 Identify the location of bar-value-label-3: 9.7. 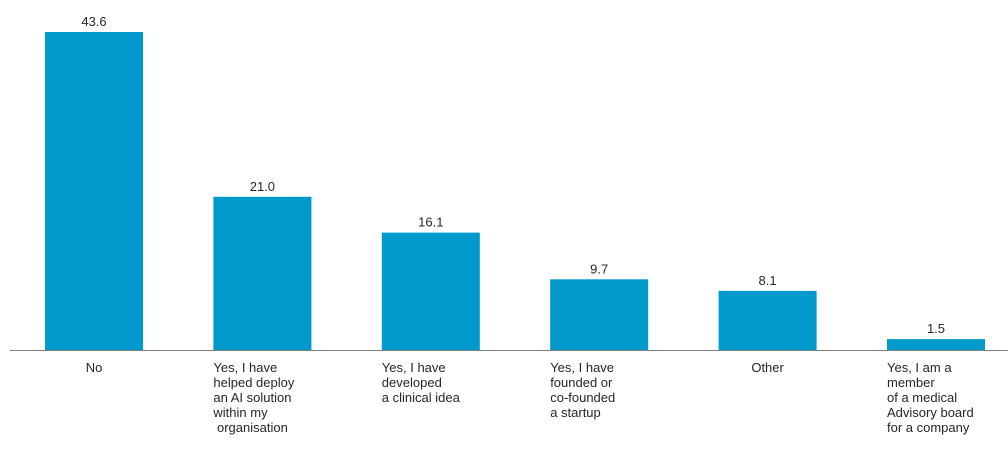
(599, 268).